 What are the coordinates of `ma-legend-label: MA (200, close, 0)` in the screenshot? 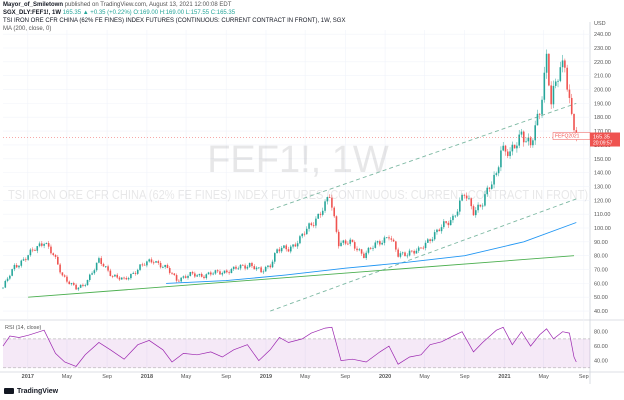 It's located at (27, 29).